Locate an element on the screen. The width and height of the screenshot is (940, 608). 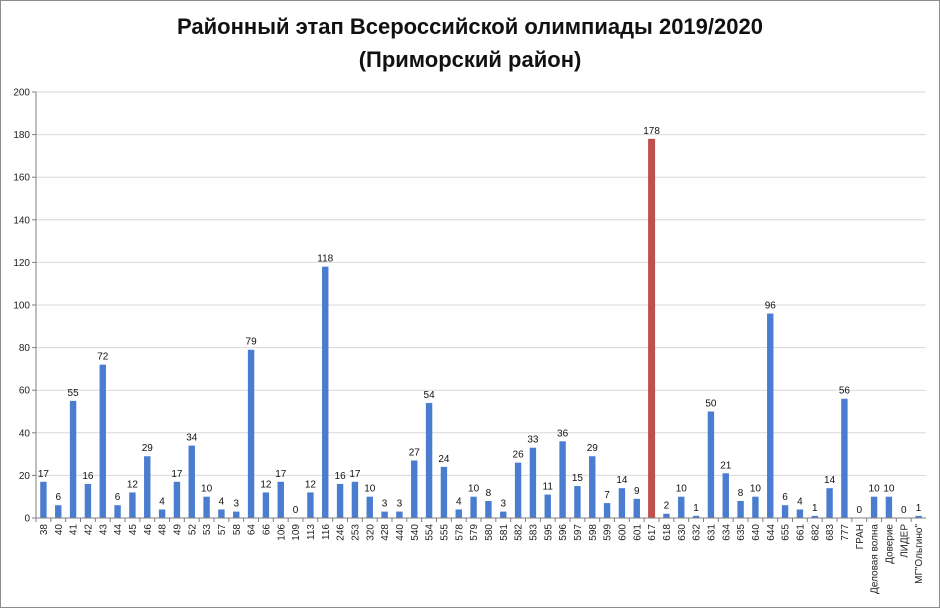
x-tick-label: Доверие is located at coordinates (889, 544).